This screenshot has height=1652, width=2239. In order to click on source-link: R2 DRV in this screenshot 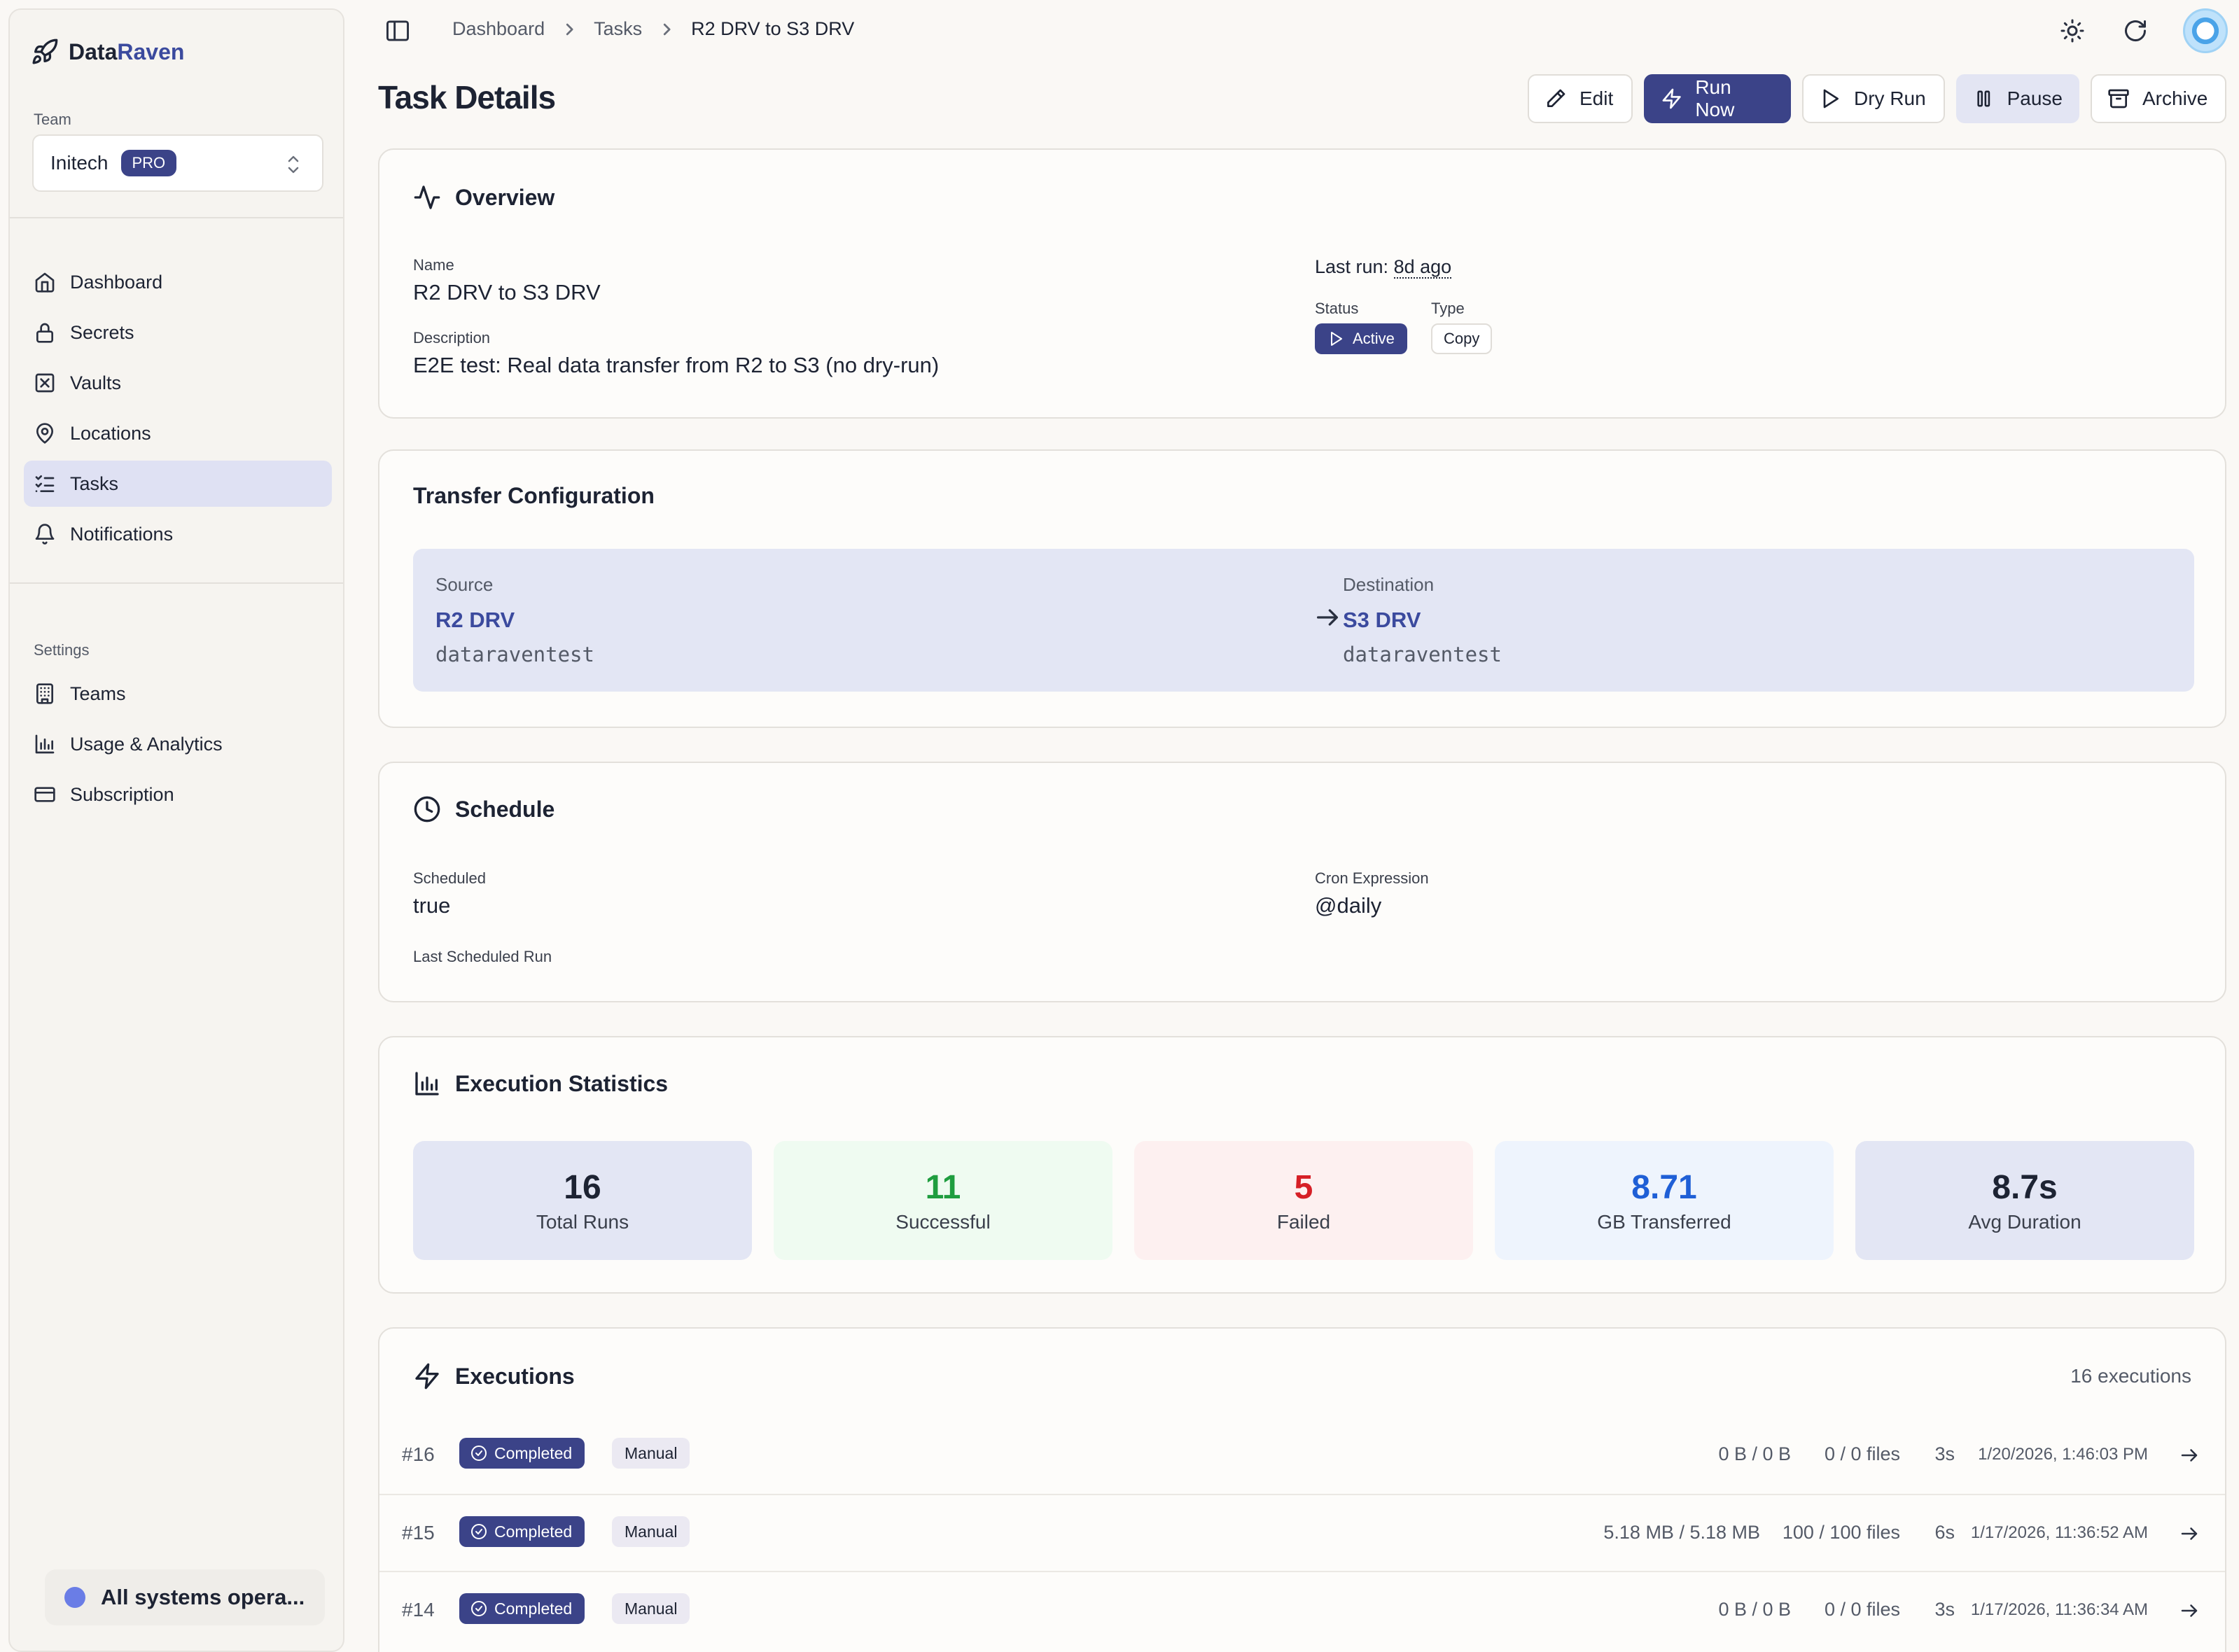, I will do `click(475, 620)`.